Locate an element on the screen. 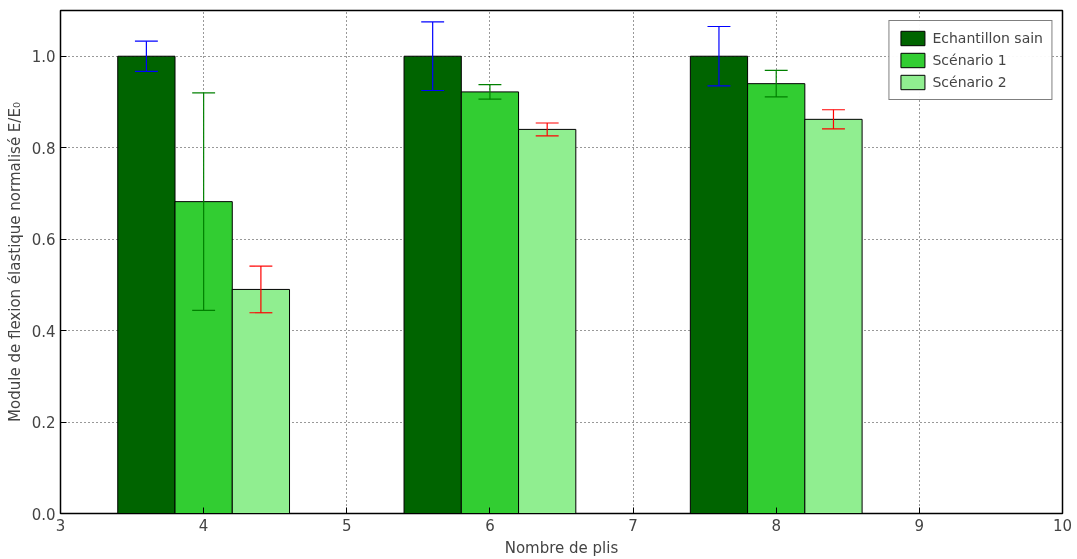  x-tick-label: 3 is located at coordinates (60, 525).